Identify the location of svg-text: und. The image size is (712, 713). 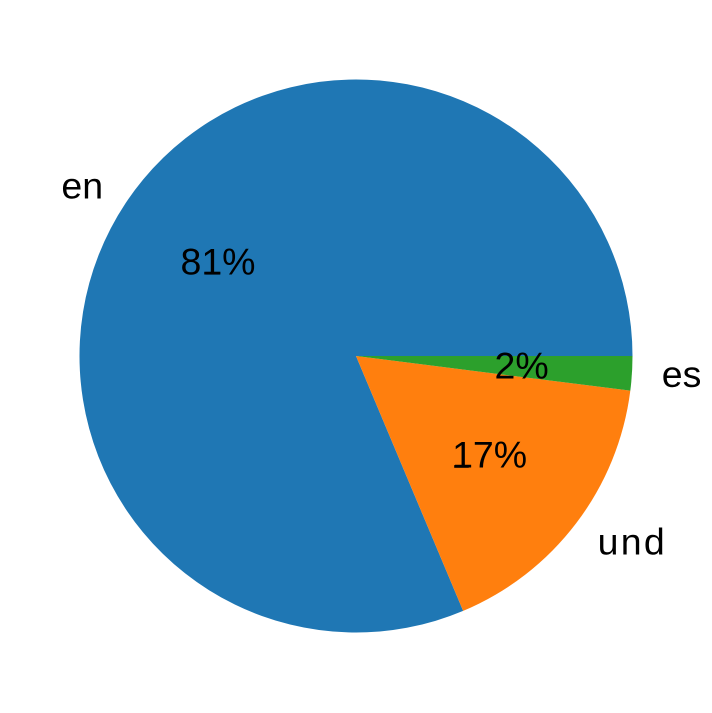
(632, 541).